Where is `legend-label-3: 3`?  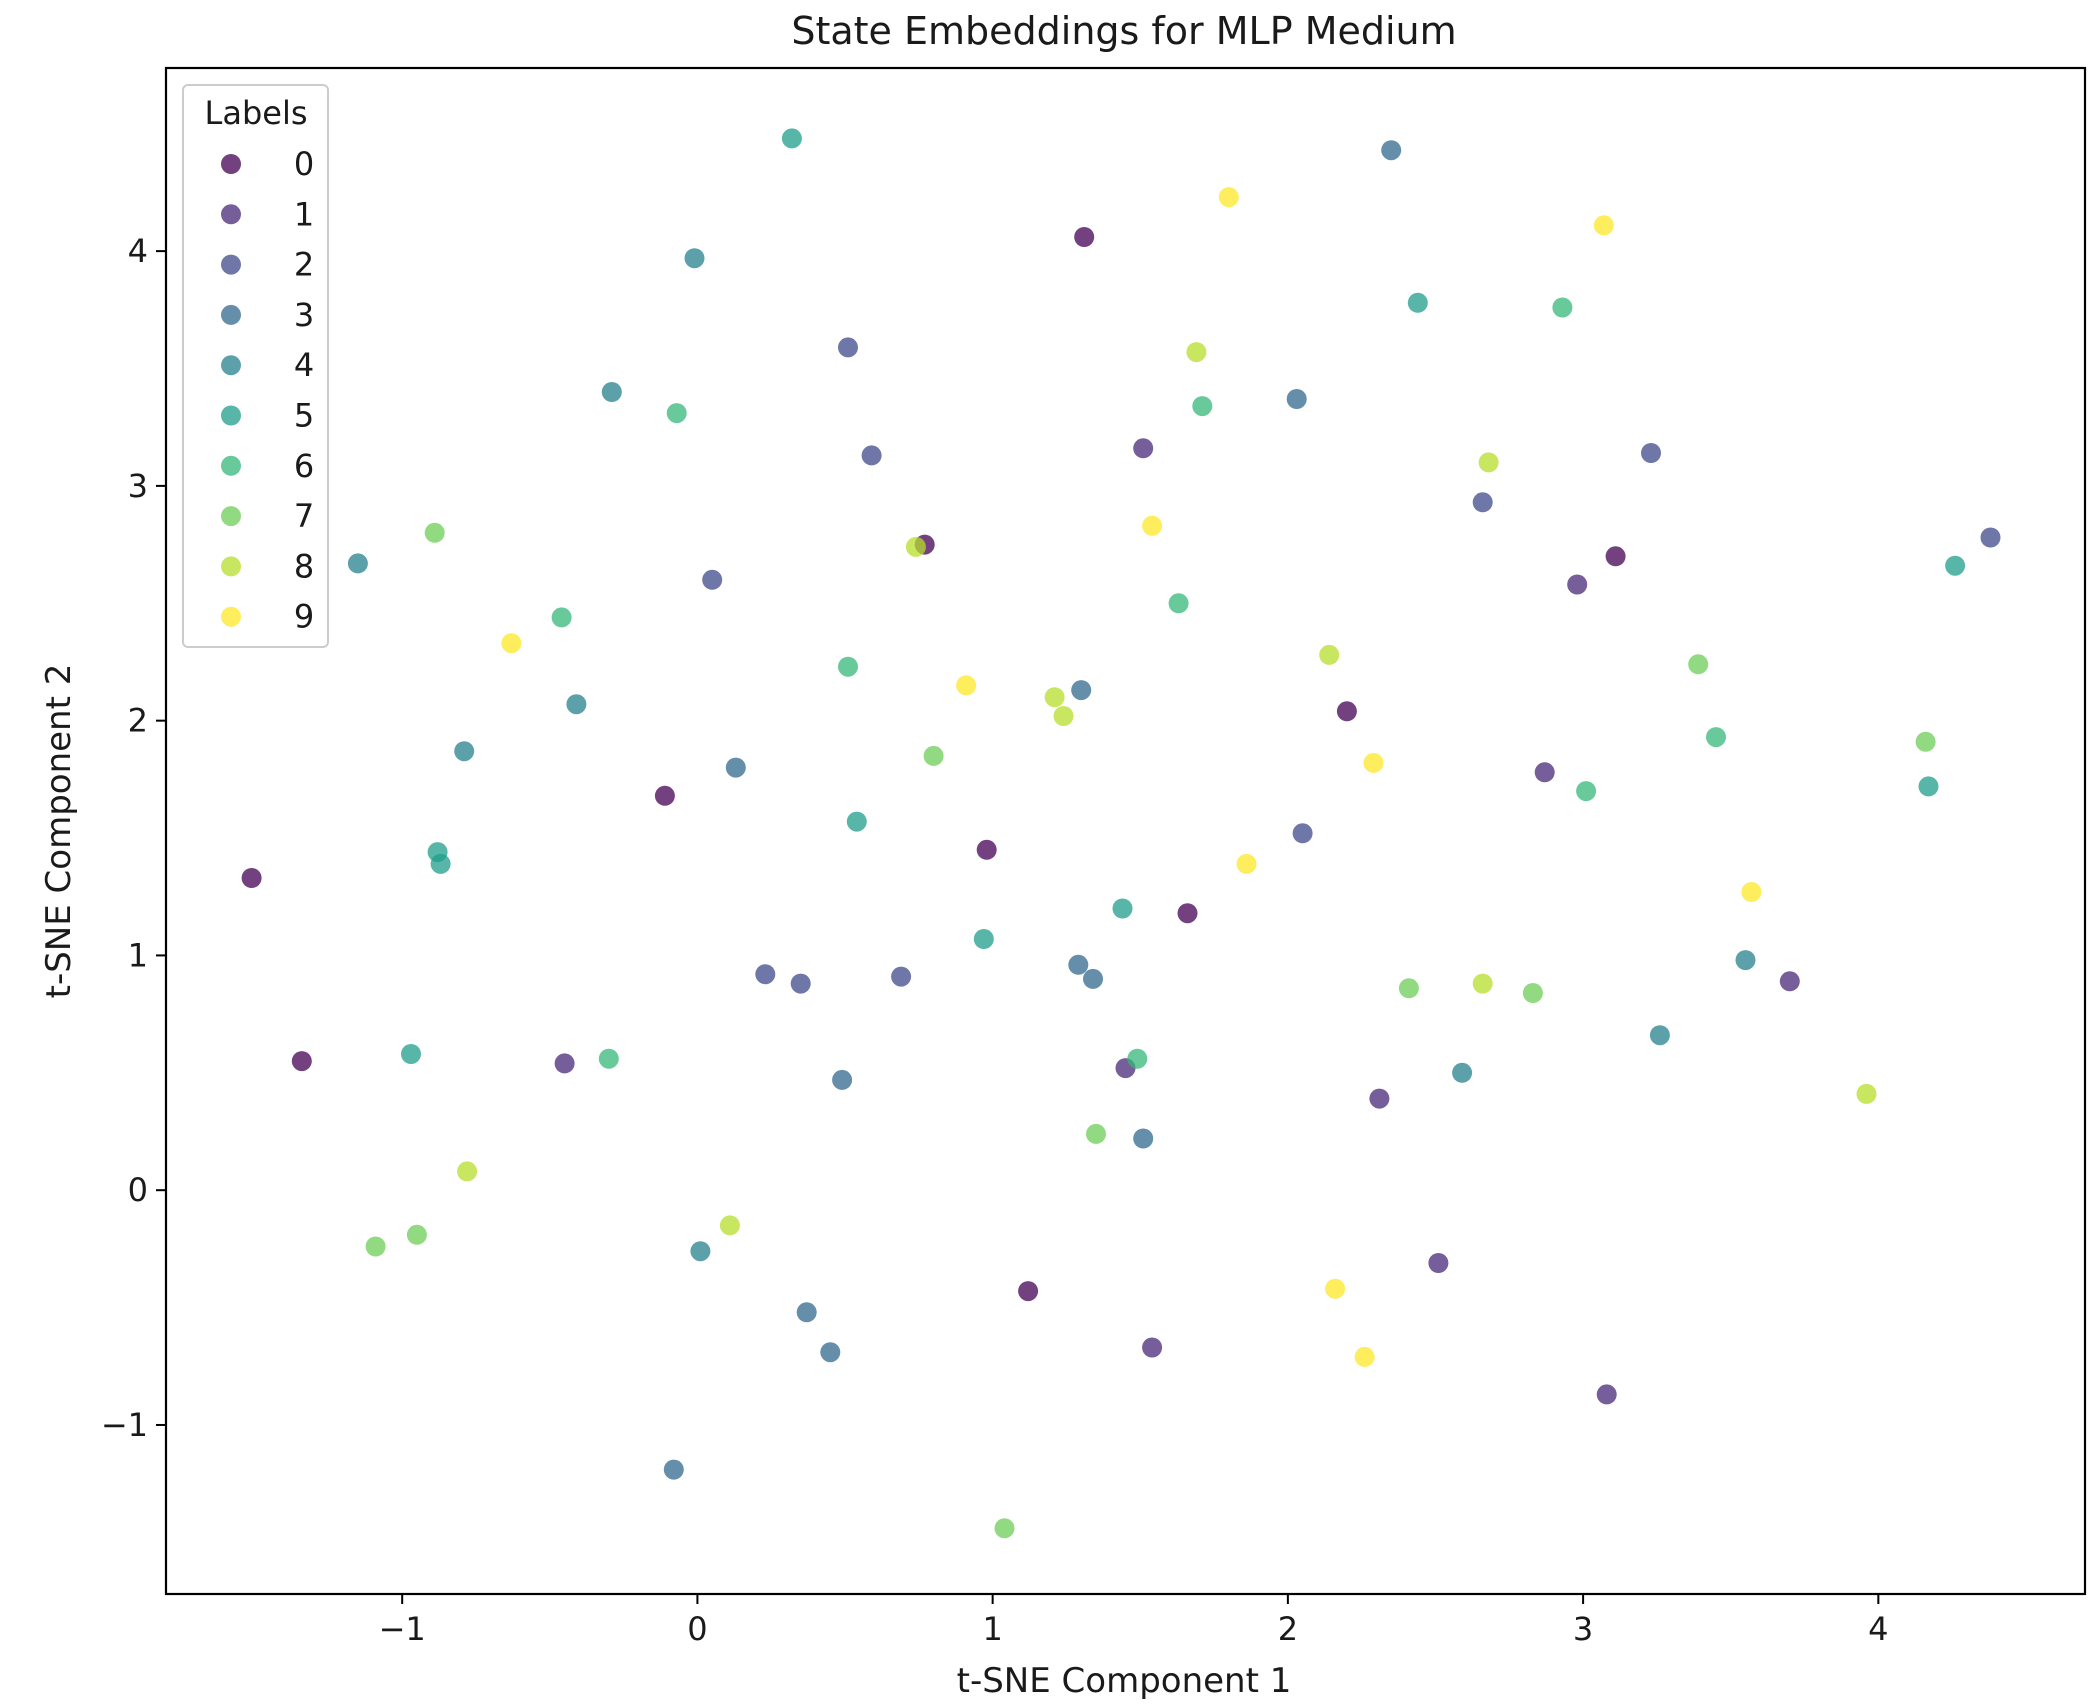 legend-label-3: 3 is located at coordinates (304, 315).